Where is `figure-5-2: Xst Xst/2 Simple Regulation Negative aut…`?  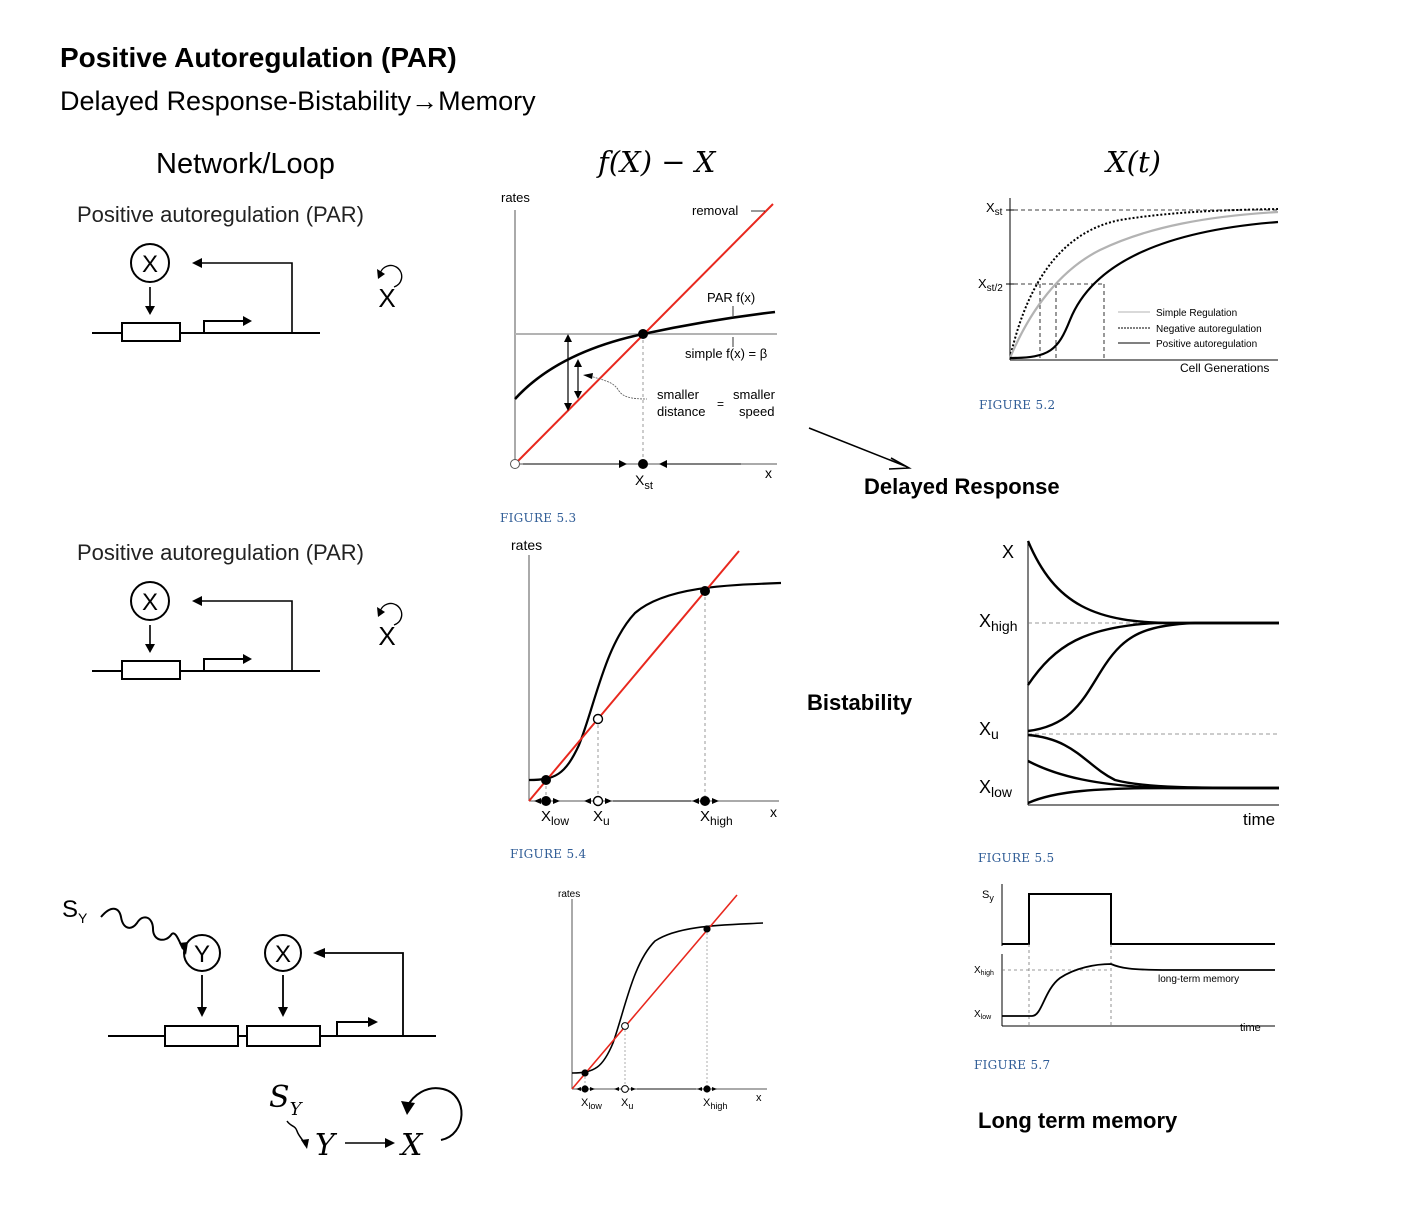 figure-5-2: Xst Xst/2 Simple Regulation Negative aut… is located at coordinates (1128, 286).